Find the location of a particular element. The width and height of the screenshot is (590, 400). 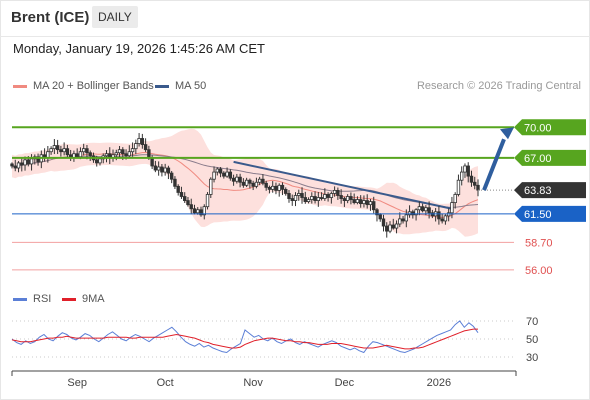

resistance-label: 67.00 is located at coordinates (538, 159).